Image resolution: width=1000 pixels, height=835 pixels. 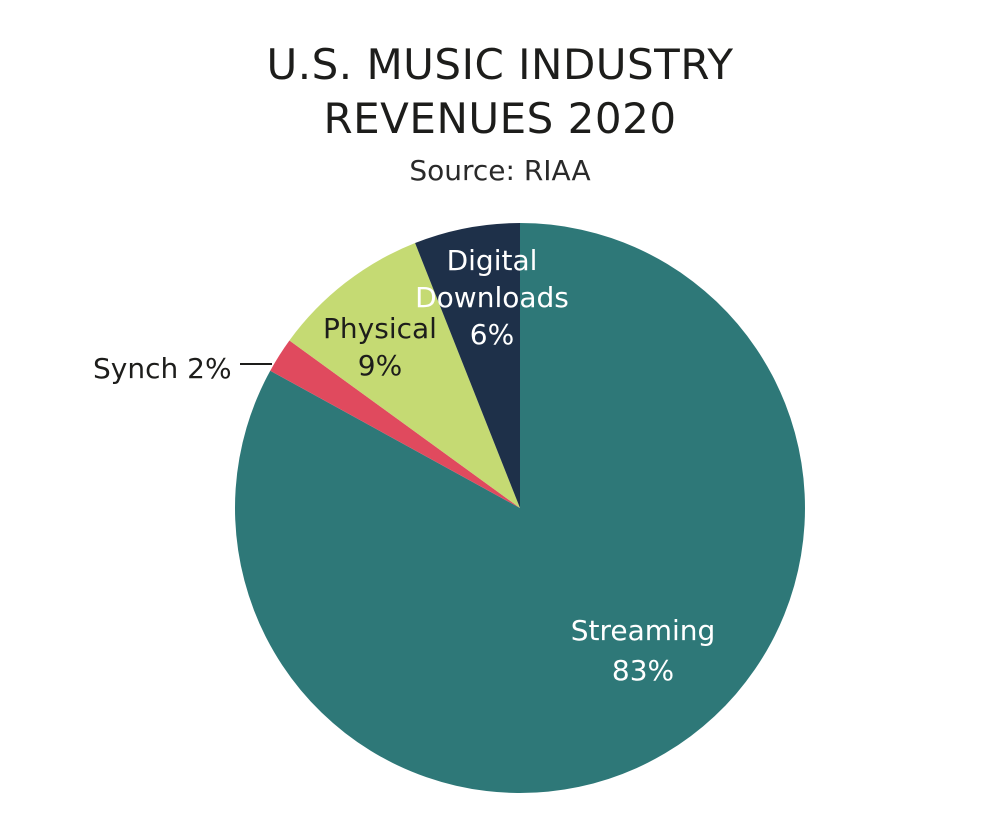 I want to click on slice-label-digital-downloads: Digital Downloads 6%, so click(x=492, y=297).